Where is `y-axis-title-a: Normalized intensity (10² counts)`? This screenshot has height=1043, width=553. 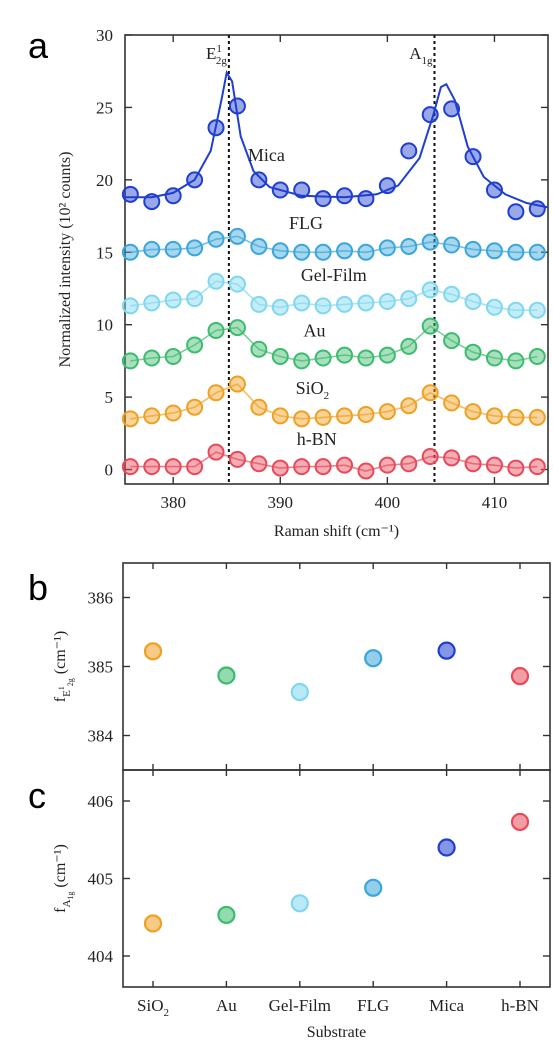 y-axis-title-a: Normalized intensity (10² counts) is located at coordinates (65, 260).